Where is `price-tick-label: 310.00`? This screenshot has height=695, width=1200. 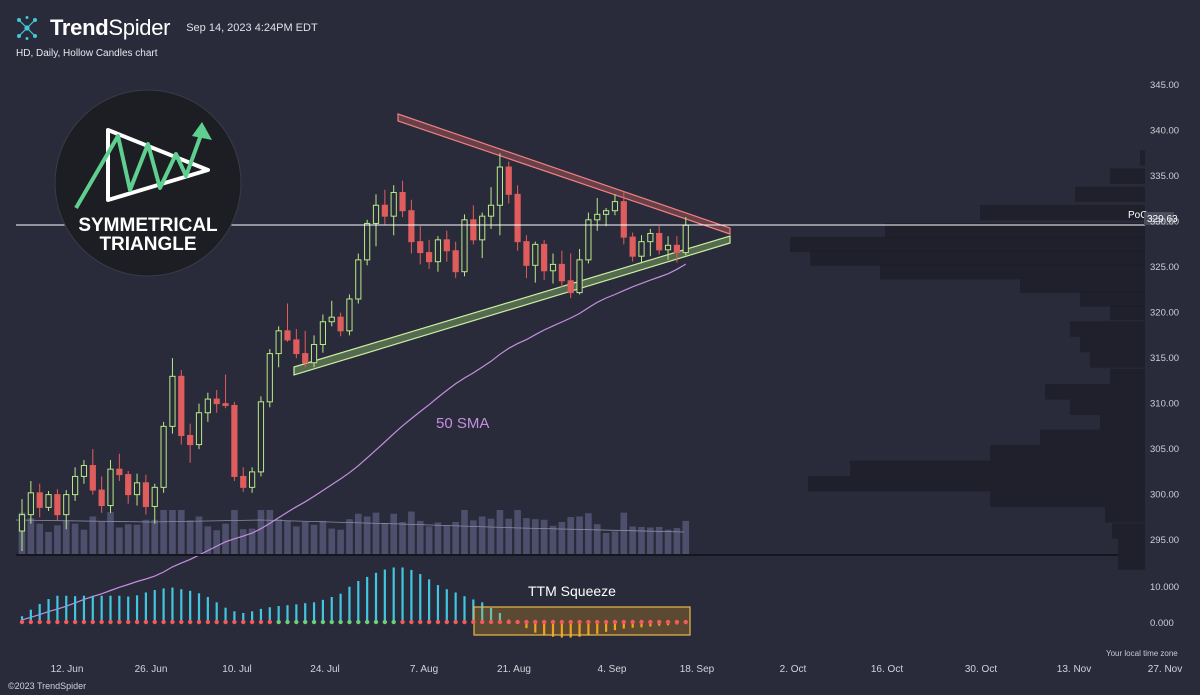 price-tick-label: 310.00 is located at coordinates (1164, 404).